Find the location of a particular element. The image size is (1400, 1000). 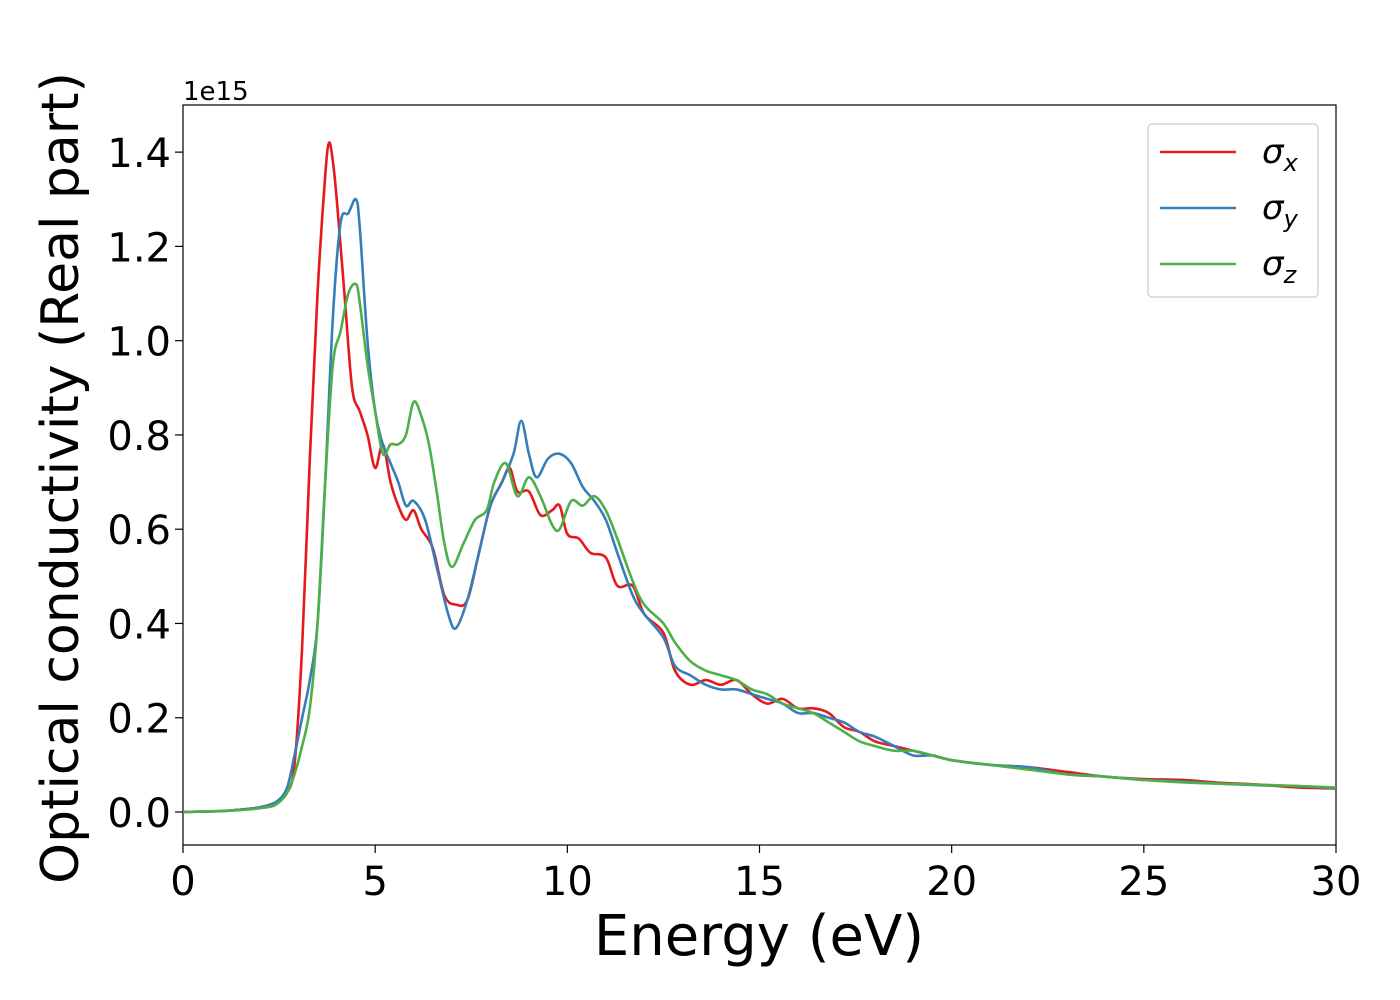

x-tick-label: 25 is located at coordinates (1143, 882).